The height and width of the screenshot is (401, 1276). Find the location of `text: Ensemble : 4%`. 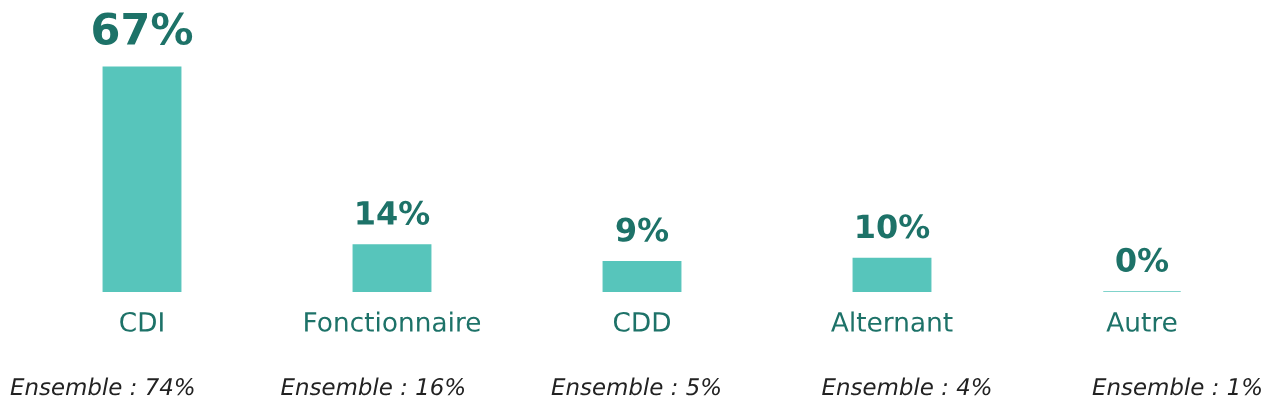

text: Ensemble : 4% is located at coordinates (906, 386).